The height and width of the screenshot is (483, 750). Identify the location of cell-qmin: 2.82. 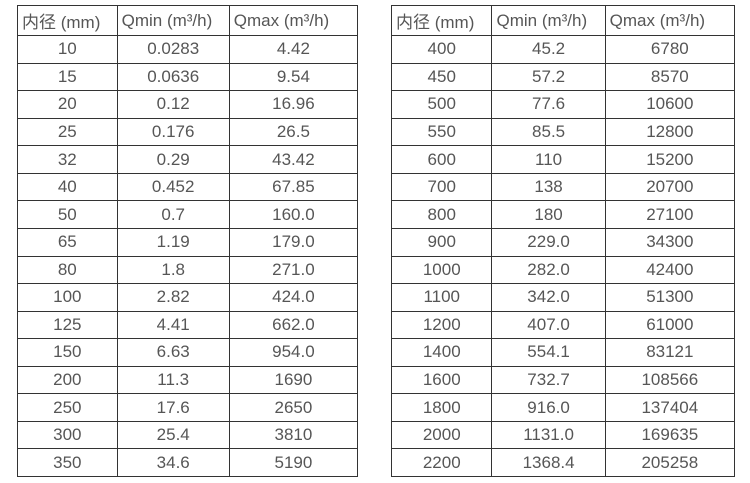
(173, 297).